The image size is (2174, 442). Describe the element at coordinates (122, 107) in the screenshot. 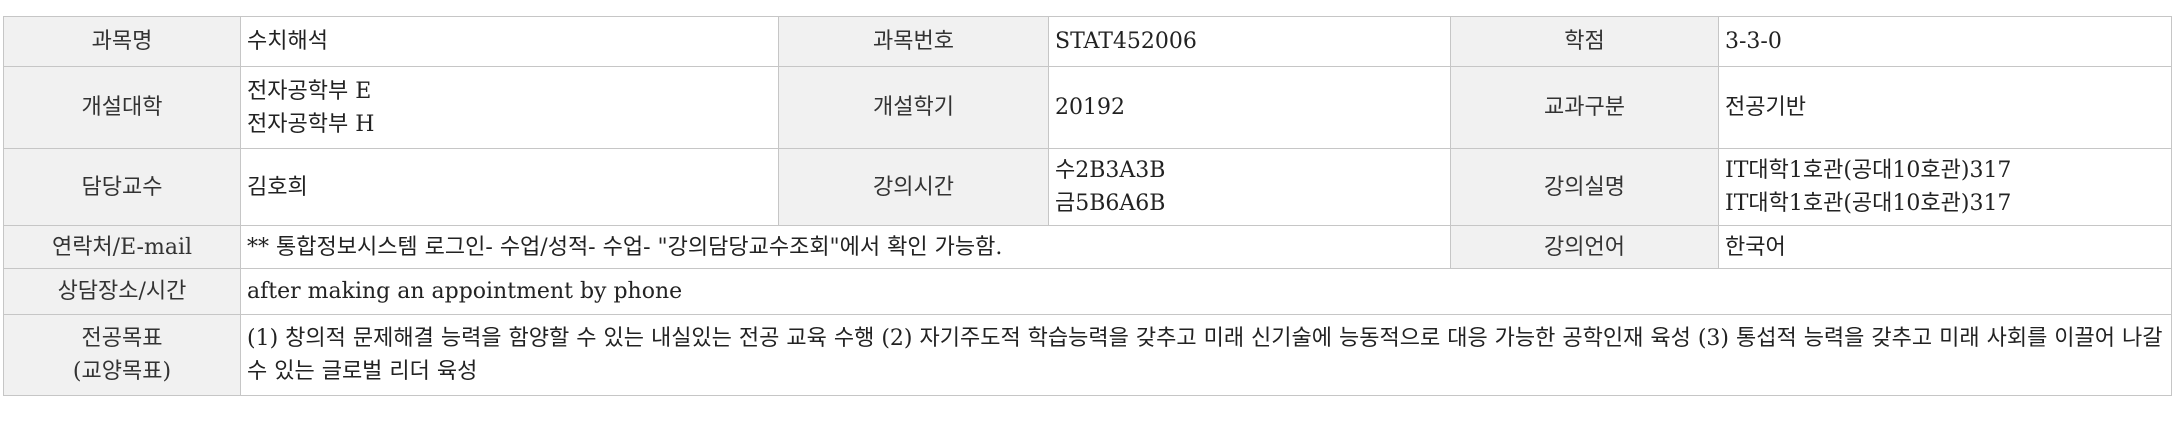

I see `college-label: 개설대학` at that location.